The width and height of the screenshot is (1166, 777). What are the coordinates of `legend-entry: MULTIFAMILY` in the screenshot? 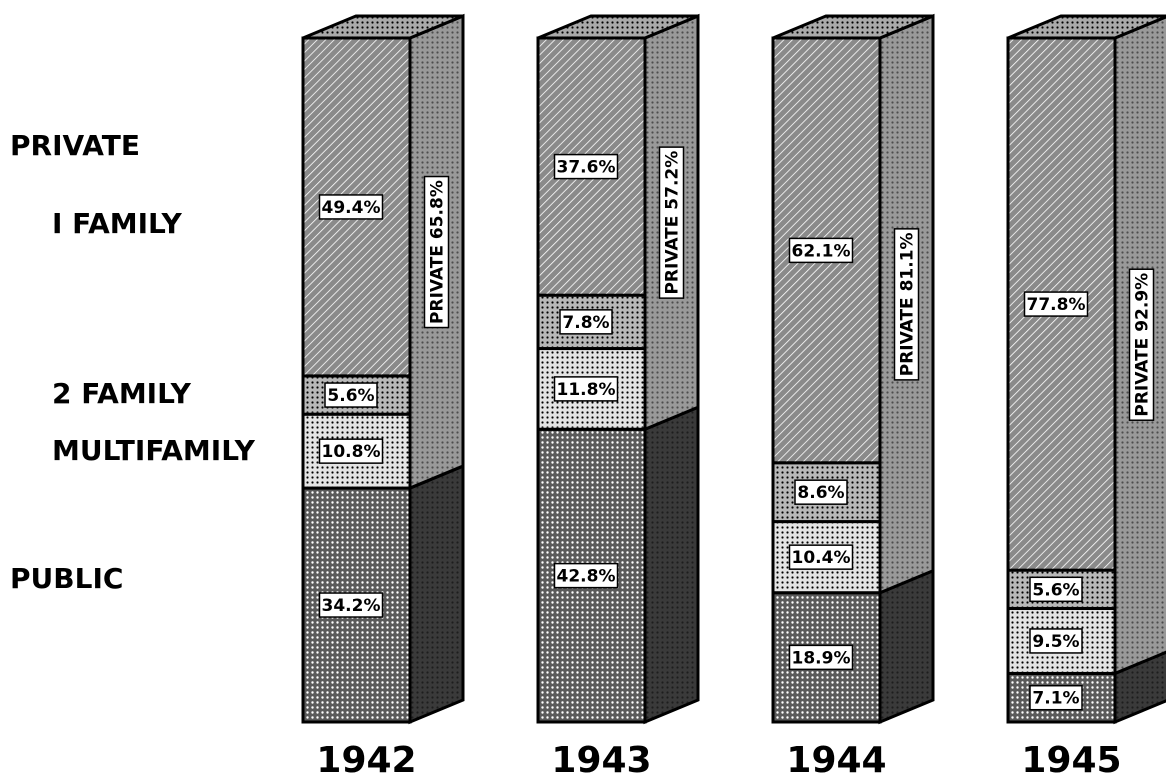 It's located at (154, 450).